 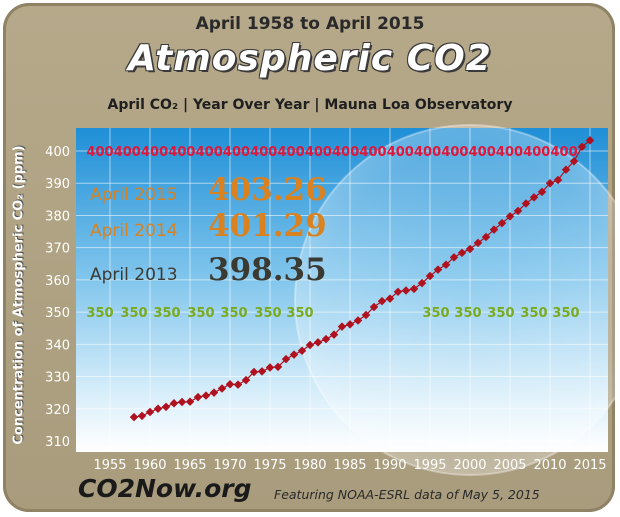 I want to click on callout-label: April 2015, so click(x=134, y=195).